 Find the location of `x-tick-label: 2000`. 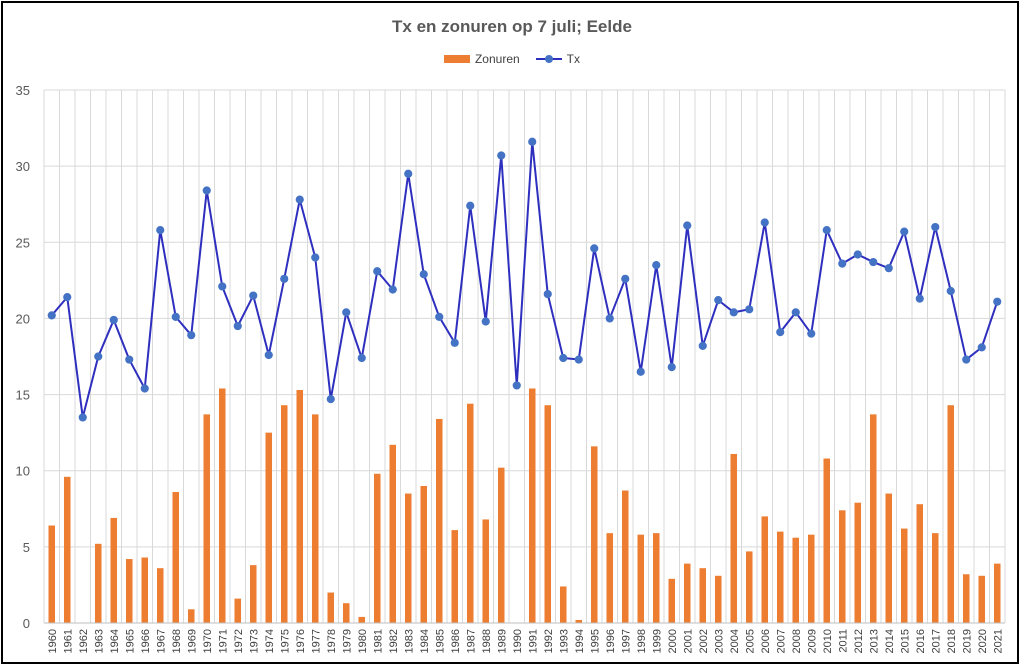

x-tick-label: 2000 is located at coordinates (673, 641).